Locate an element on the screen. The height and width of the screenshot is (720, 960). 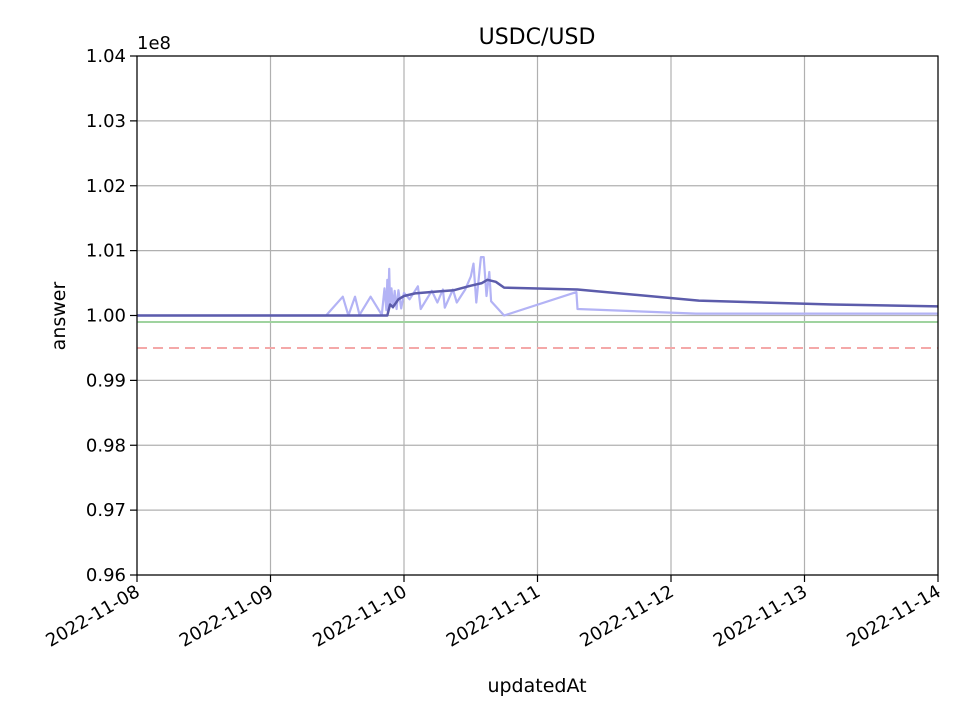
chart-title: USDC/USD is located at coordinates (537, 37).